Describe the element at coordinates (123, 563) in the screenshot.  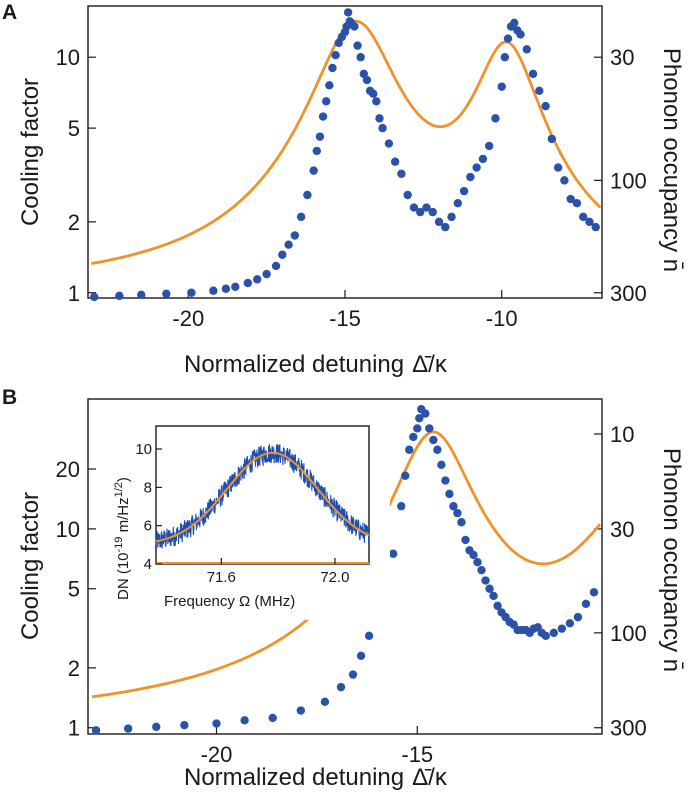
I see `inset-ylabel-unit: (10` at that location.